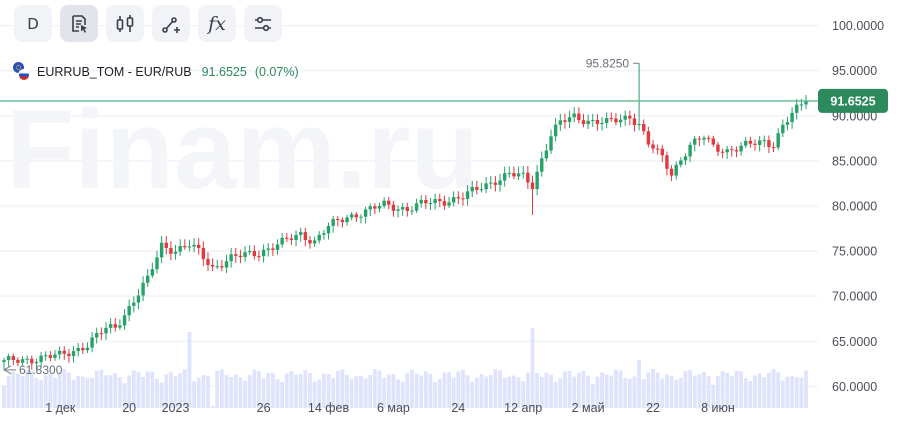 This screenshot has height=426, width=901. Describe the element at coordinates (854, 387) in the screenshot. I see `y-tick-label: 60.0000` at that location.